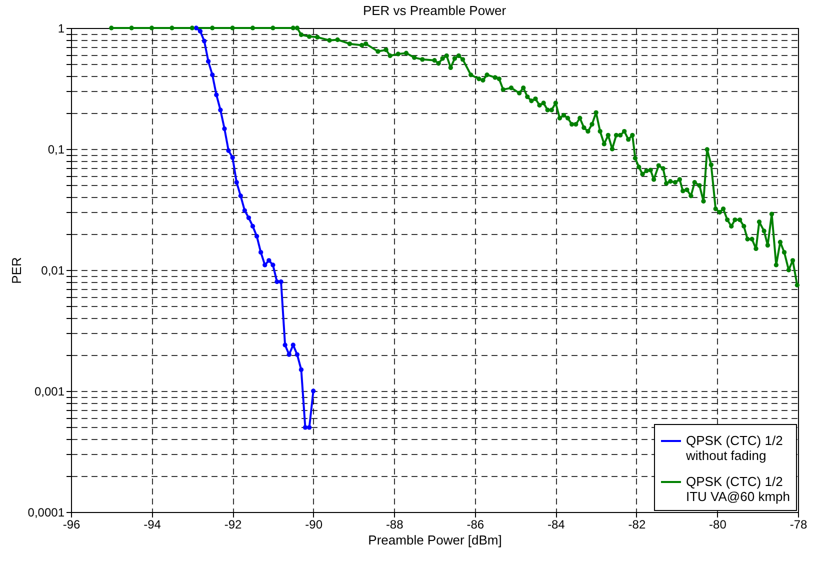 This screenshot has height=568, width=824. I want to click on y-tick-label: 0,01, so click(53, 271).